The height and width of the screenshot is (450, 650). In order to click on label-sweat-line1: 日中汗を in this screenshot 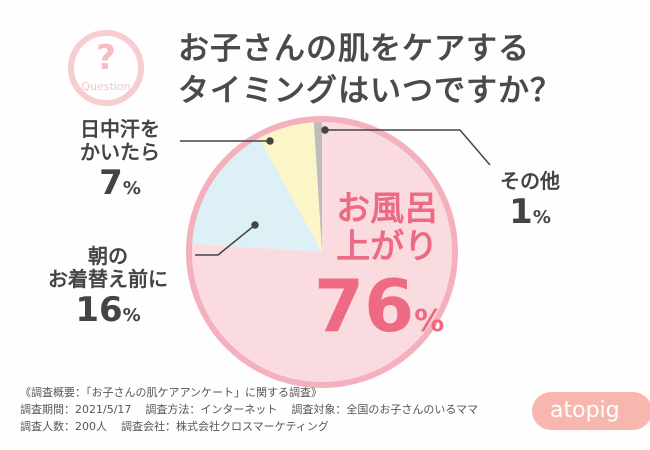, I will do `click(120, 129)`.